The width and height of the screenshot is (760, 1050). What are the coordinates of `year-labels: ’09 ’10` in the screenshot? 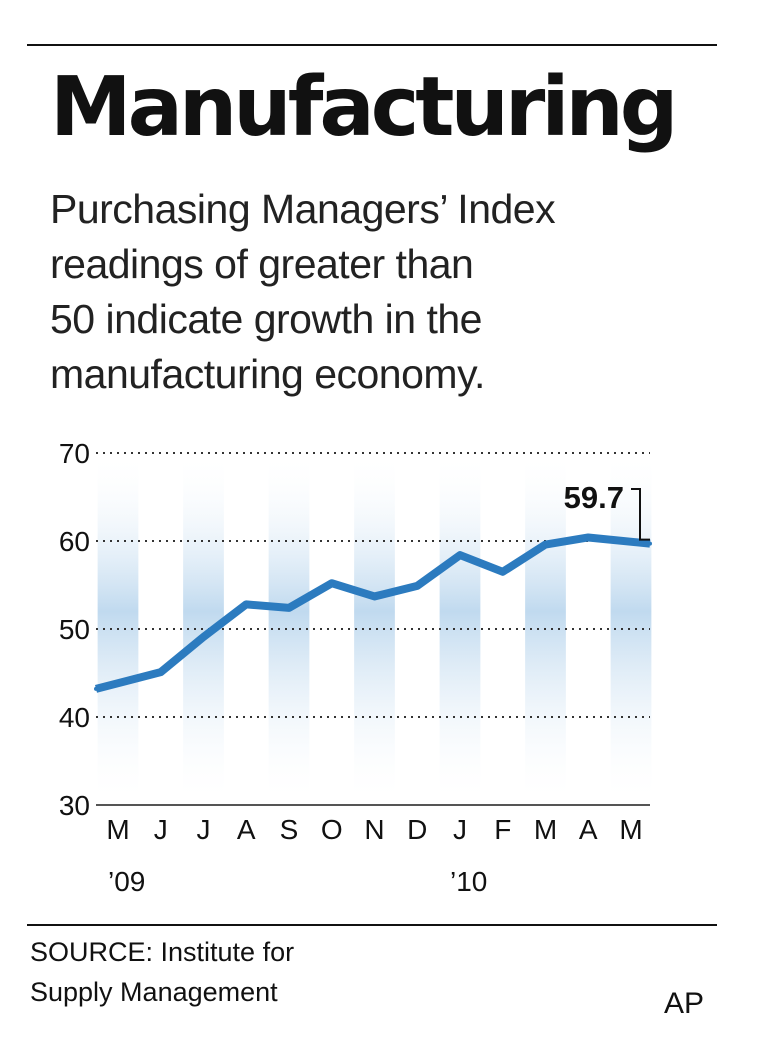 It's located at (297, 881).